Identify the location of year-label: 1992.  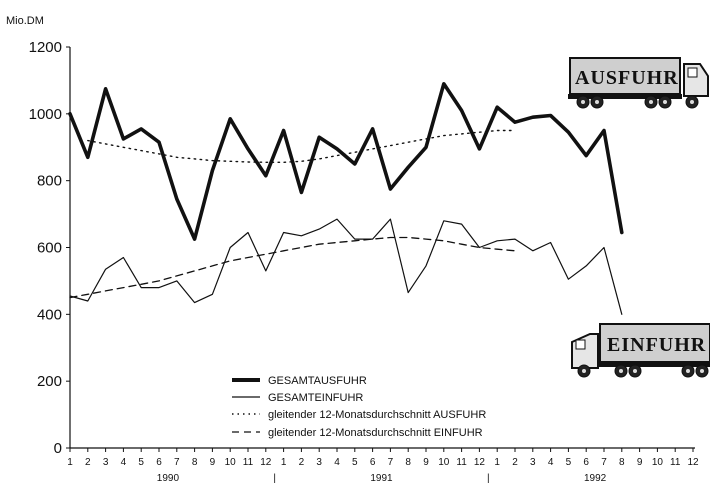
(595, 478).